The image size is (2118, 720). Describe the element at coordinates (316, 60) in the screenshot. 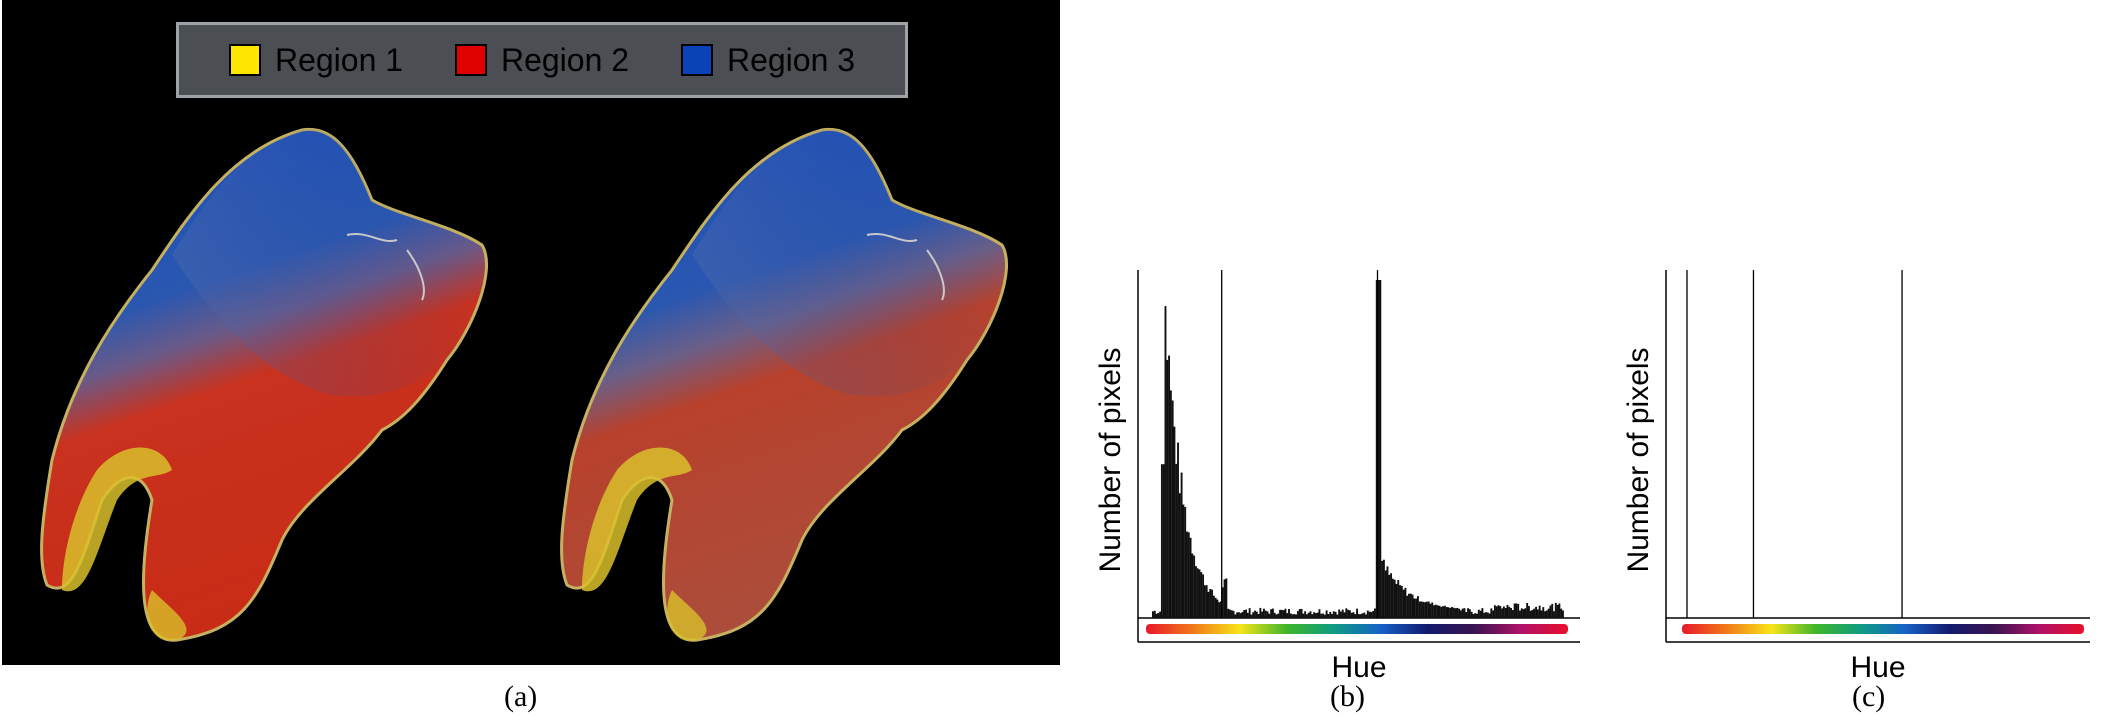

I see `legend-entry-region-1: Region 1` at that location.